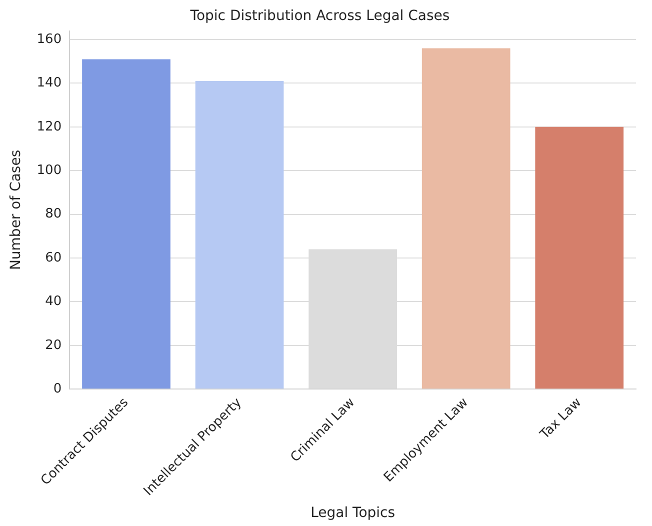 Image resolution: width=652 pixels, height=526 pixels. What do you see at coordinates (319, 16) in the screenshot?
I see `chart-title: Topic Distribution Across Legal Cases` at bounding box center [319, 16].